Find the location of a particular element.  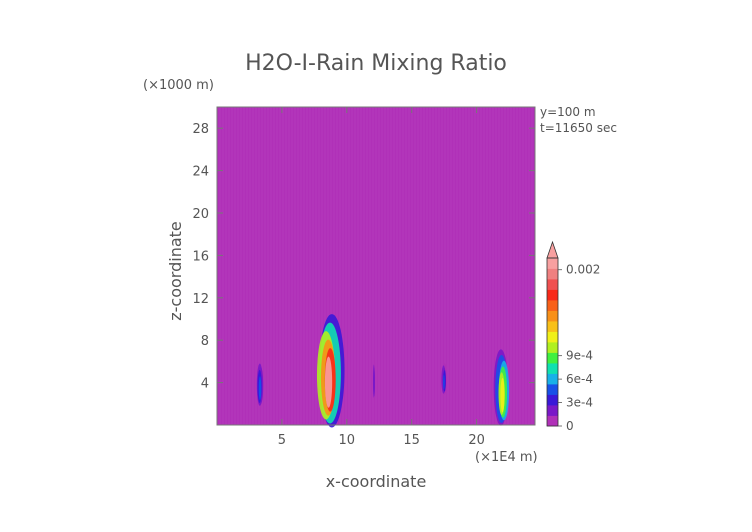

x-tick-label: 15 is located at coordinates (411, 440).